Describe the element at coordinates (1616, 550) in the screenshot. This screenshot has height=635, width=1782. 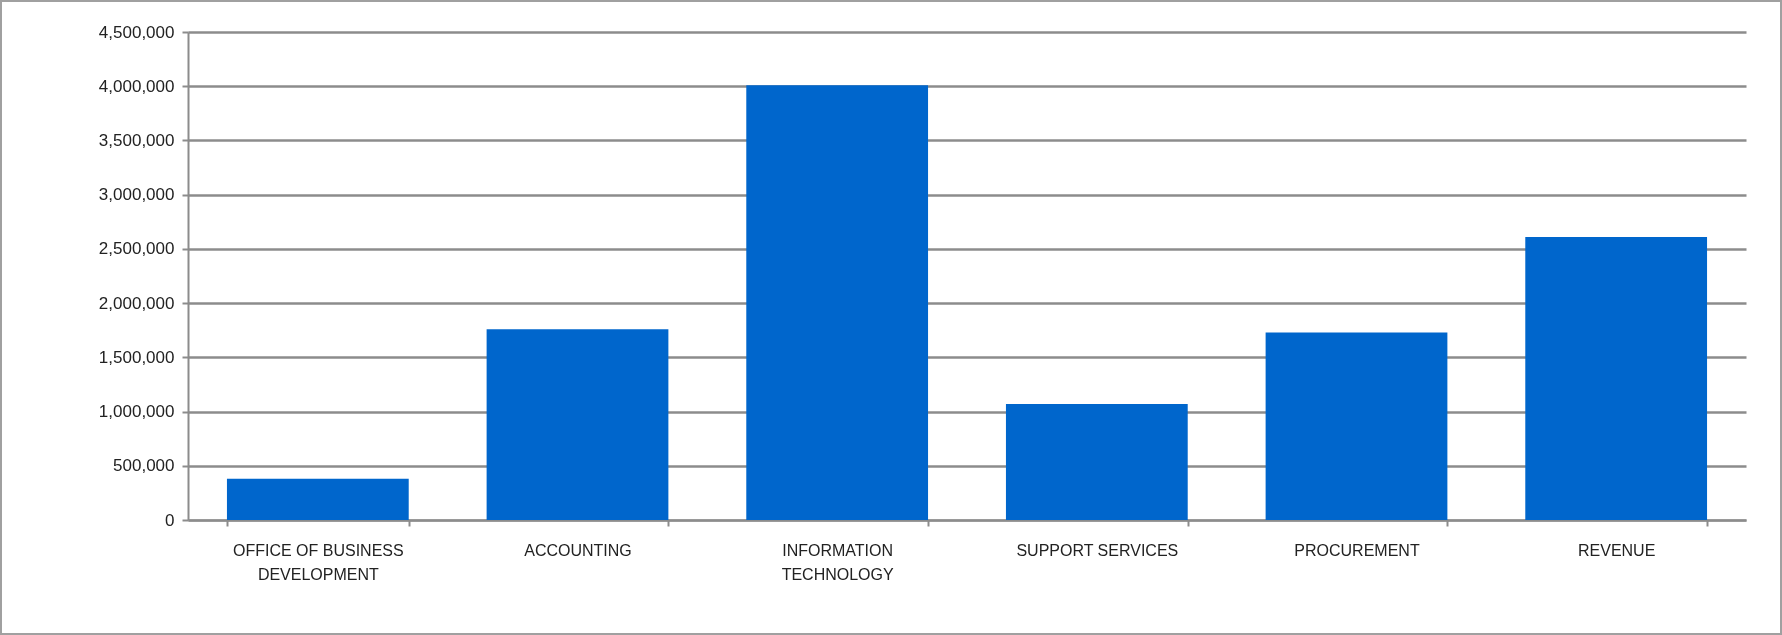
I see `x-tick-label: REVENUE` at that location.